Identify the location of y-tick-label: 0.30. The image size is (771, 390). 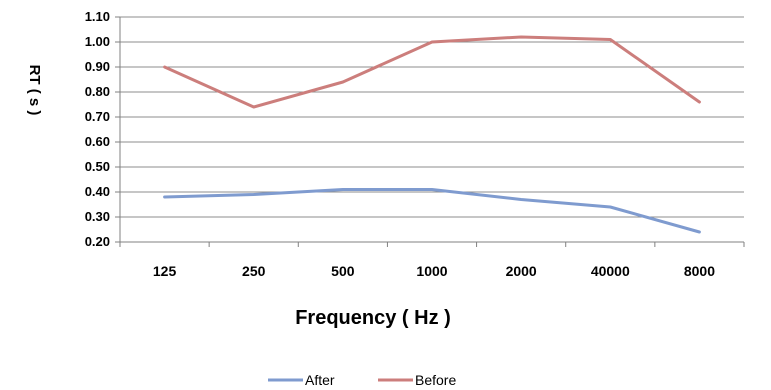
(97, 216).